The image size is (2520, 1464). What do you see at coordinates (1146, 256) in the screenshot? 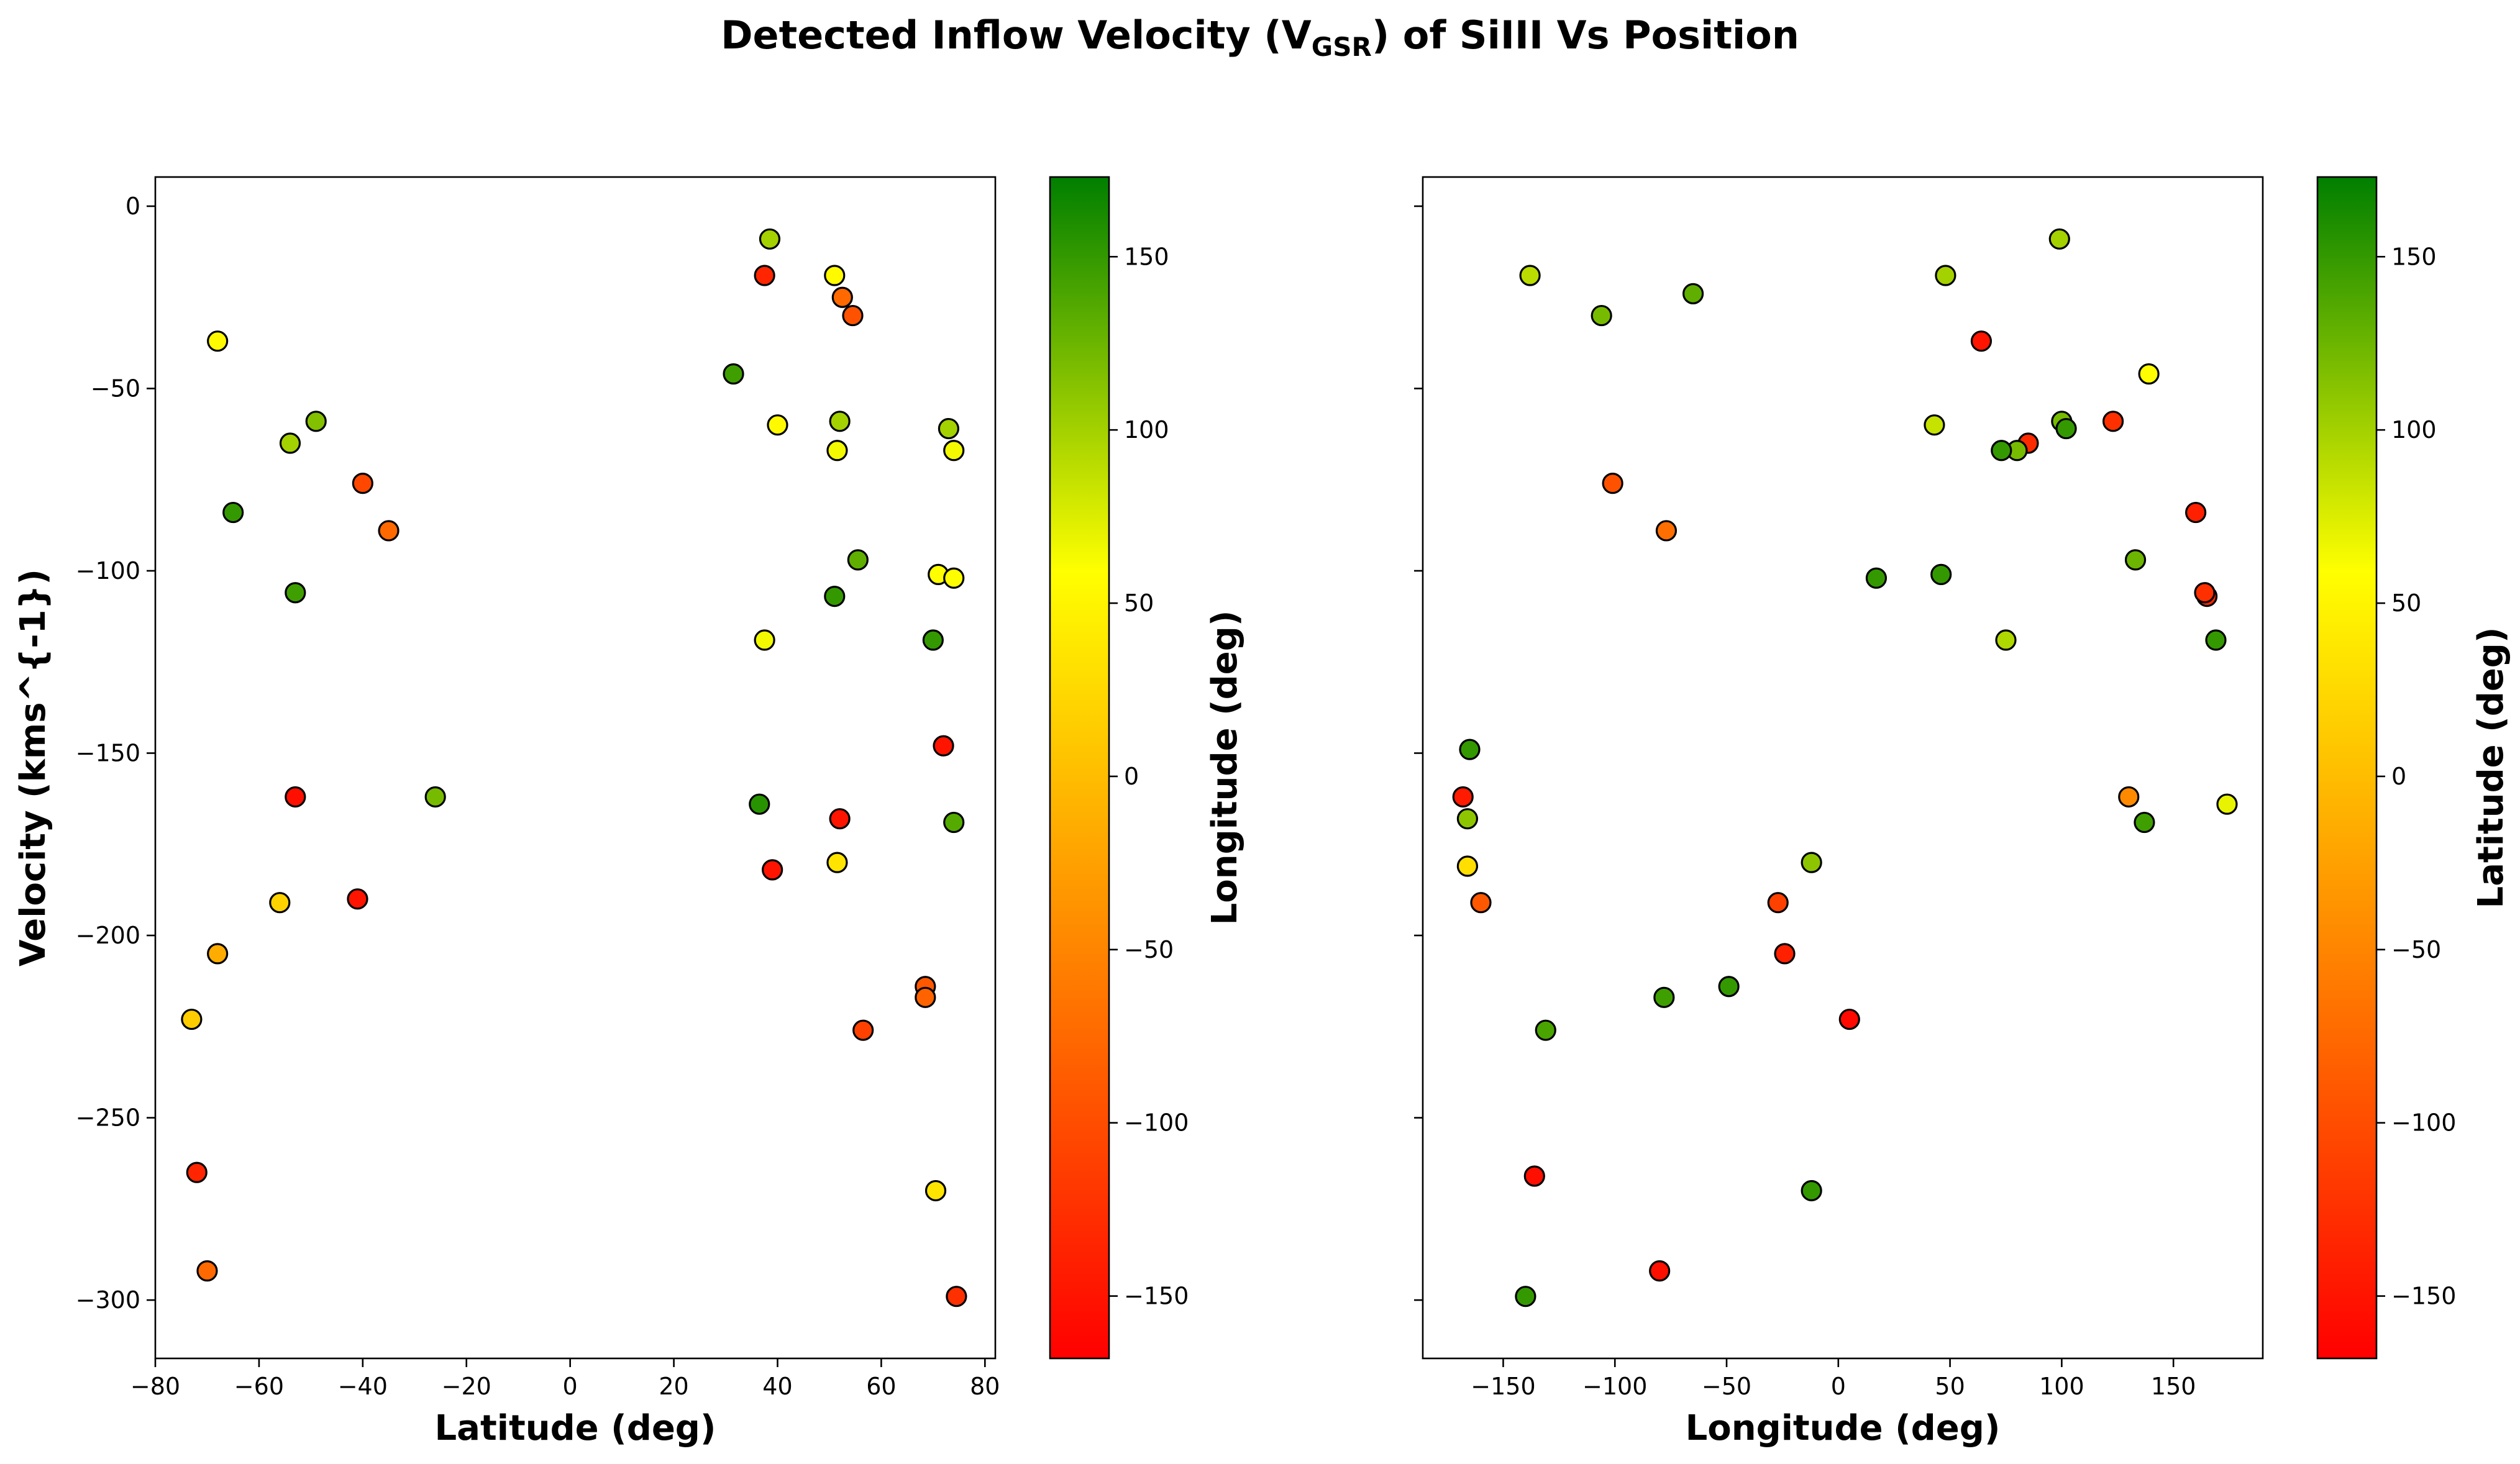
I see `colorbar-longitude-tick-label: 150` at bounding box center [1146, 256].